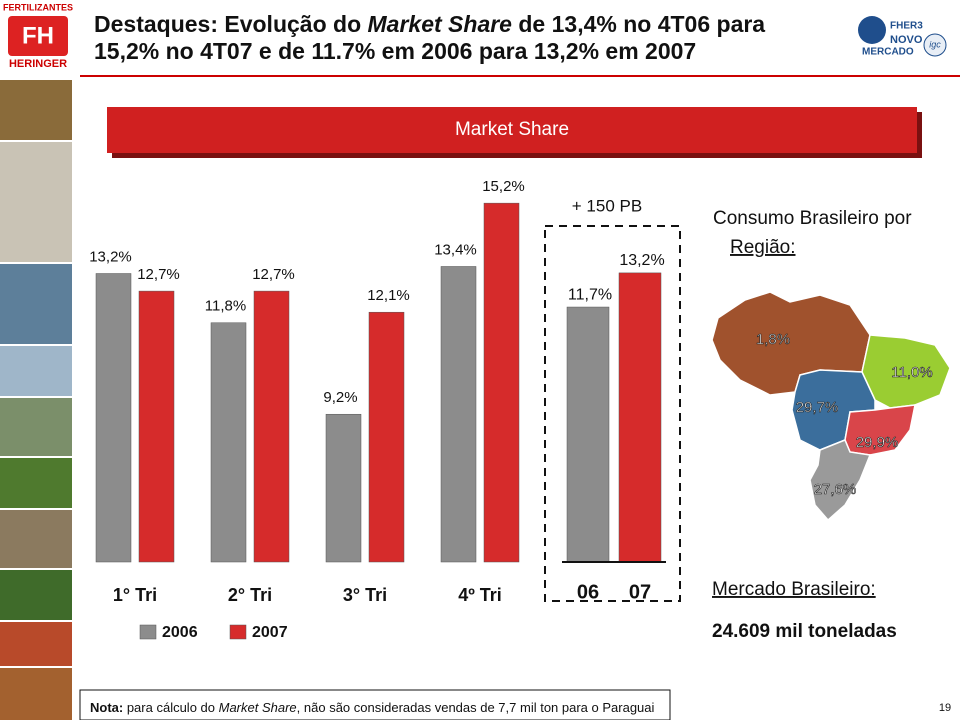 The image size is (960, 720). What do you see at coordinates (906, 26) in the screenshot?
I see `logo-text: FHER3` at bounding box center [906, 26].